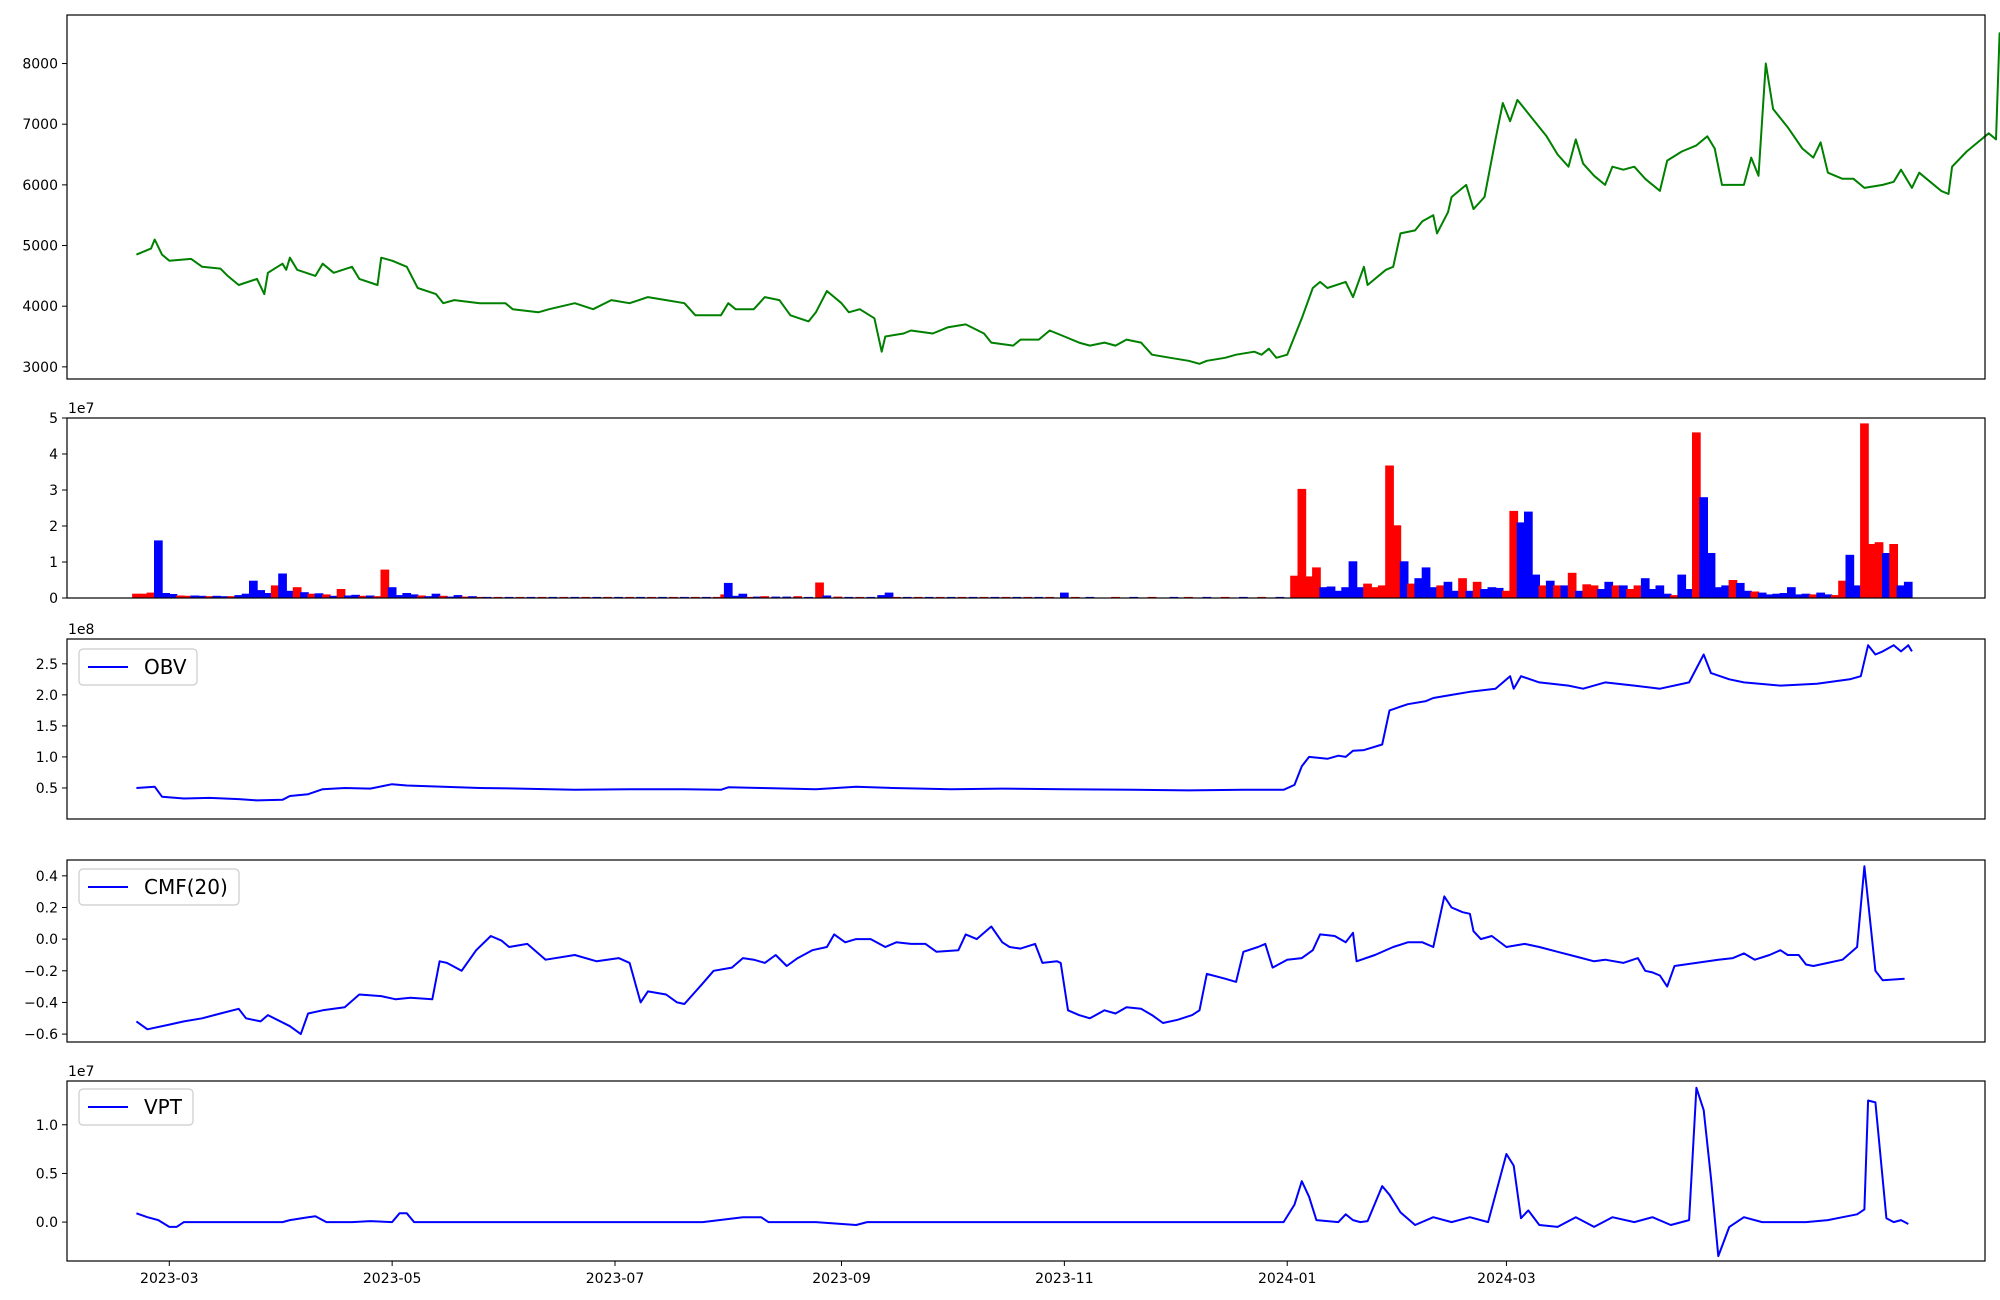 The image size is (2000, 1300). Describe the element at coordinates (53, 419) in the screenshot. I see `volume-y-tick-label: 5` at that location.